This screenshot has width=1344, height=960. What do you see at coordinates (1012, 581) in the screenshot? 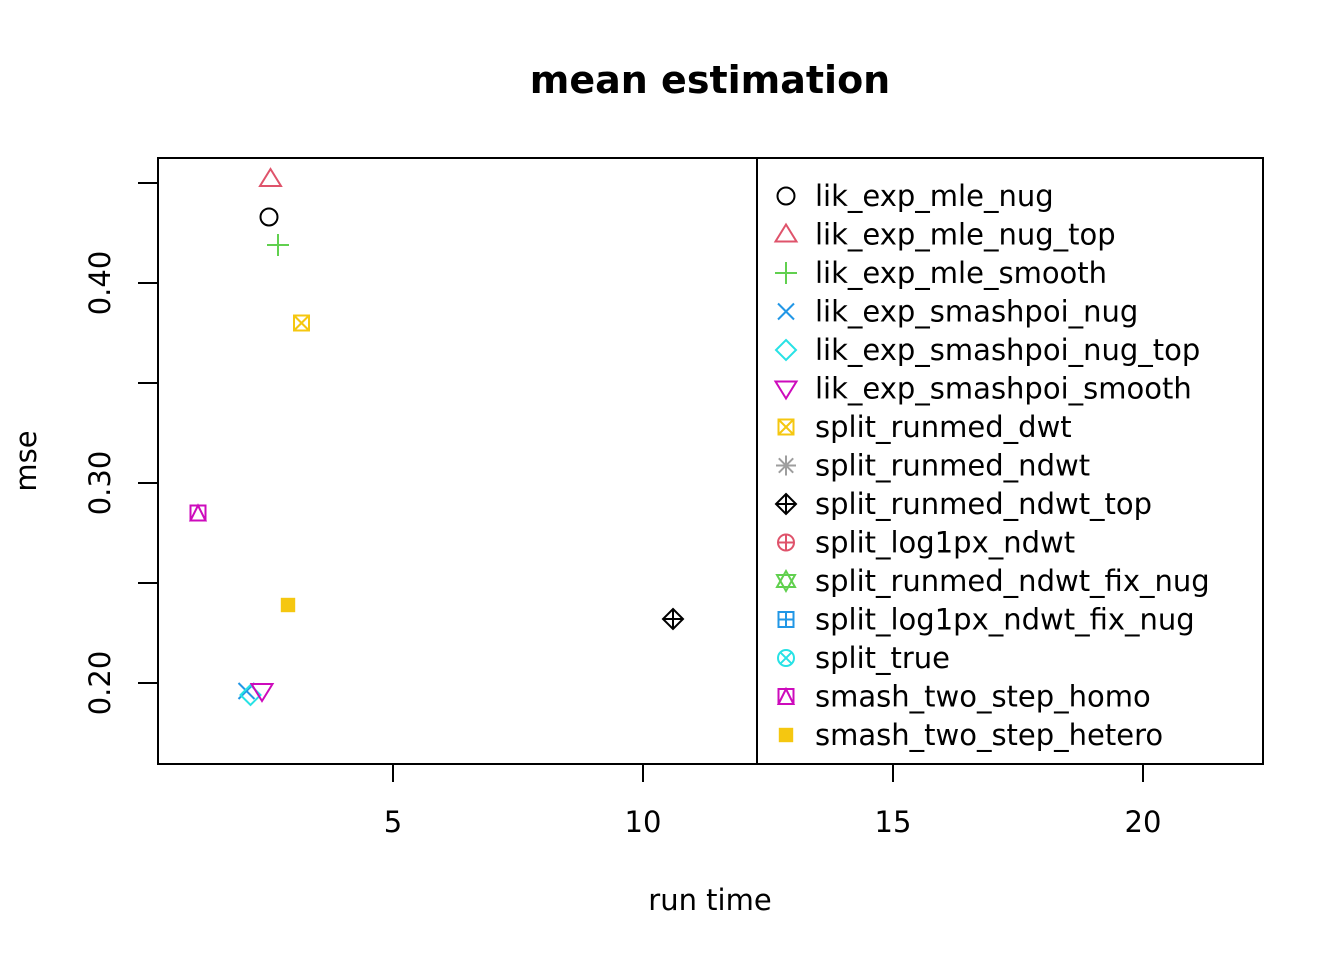
I see `legend-label-split-runmed-ndwt-fix-nug: split_runmed_ndwt_fix_nug` at bounding box center [1012, 581].